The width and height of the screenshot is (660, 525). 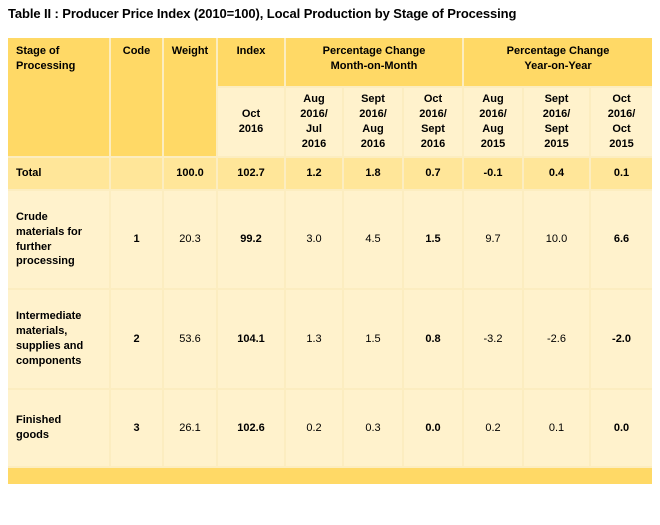 I want to click on finished-yoy-2: 0.1, so click(x=556, y=428).